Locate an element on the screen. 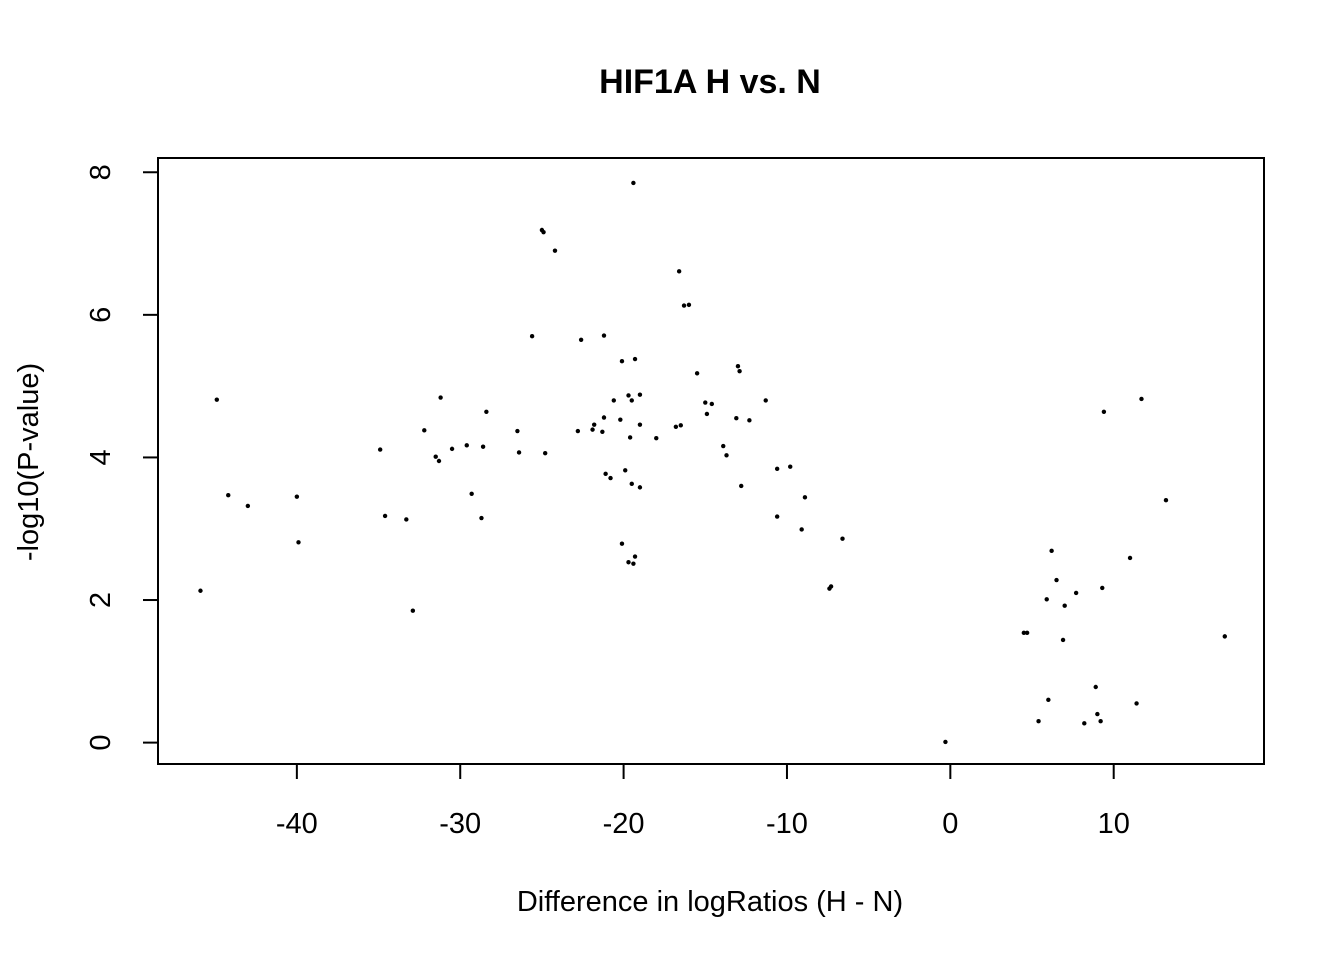  x-axis: -40 -30 -20 -10 0 10 is located at coordinates (703, 802).